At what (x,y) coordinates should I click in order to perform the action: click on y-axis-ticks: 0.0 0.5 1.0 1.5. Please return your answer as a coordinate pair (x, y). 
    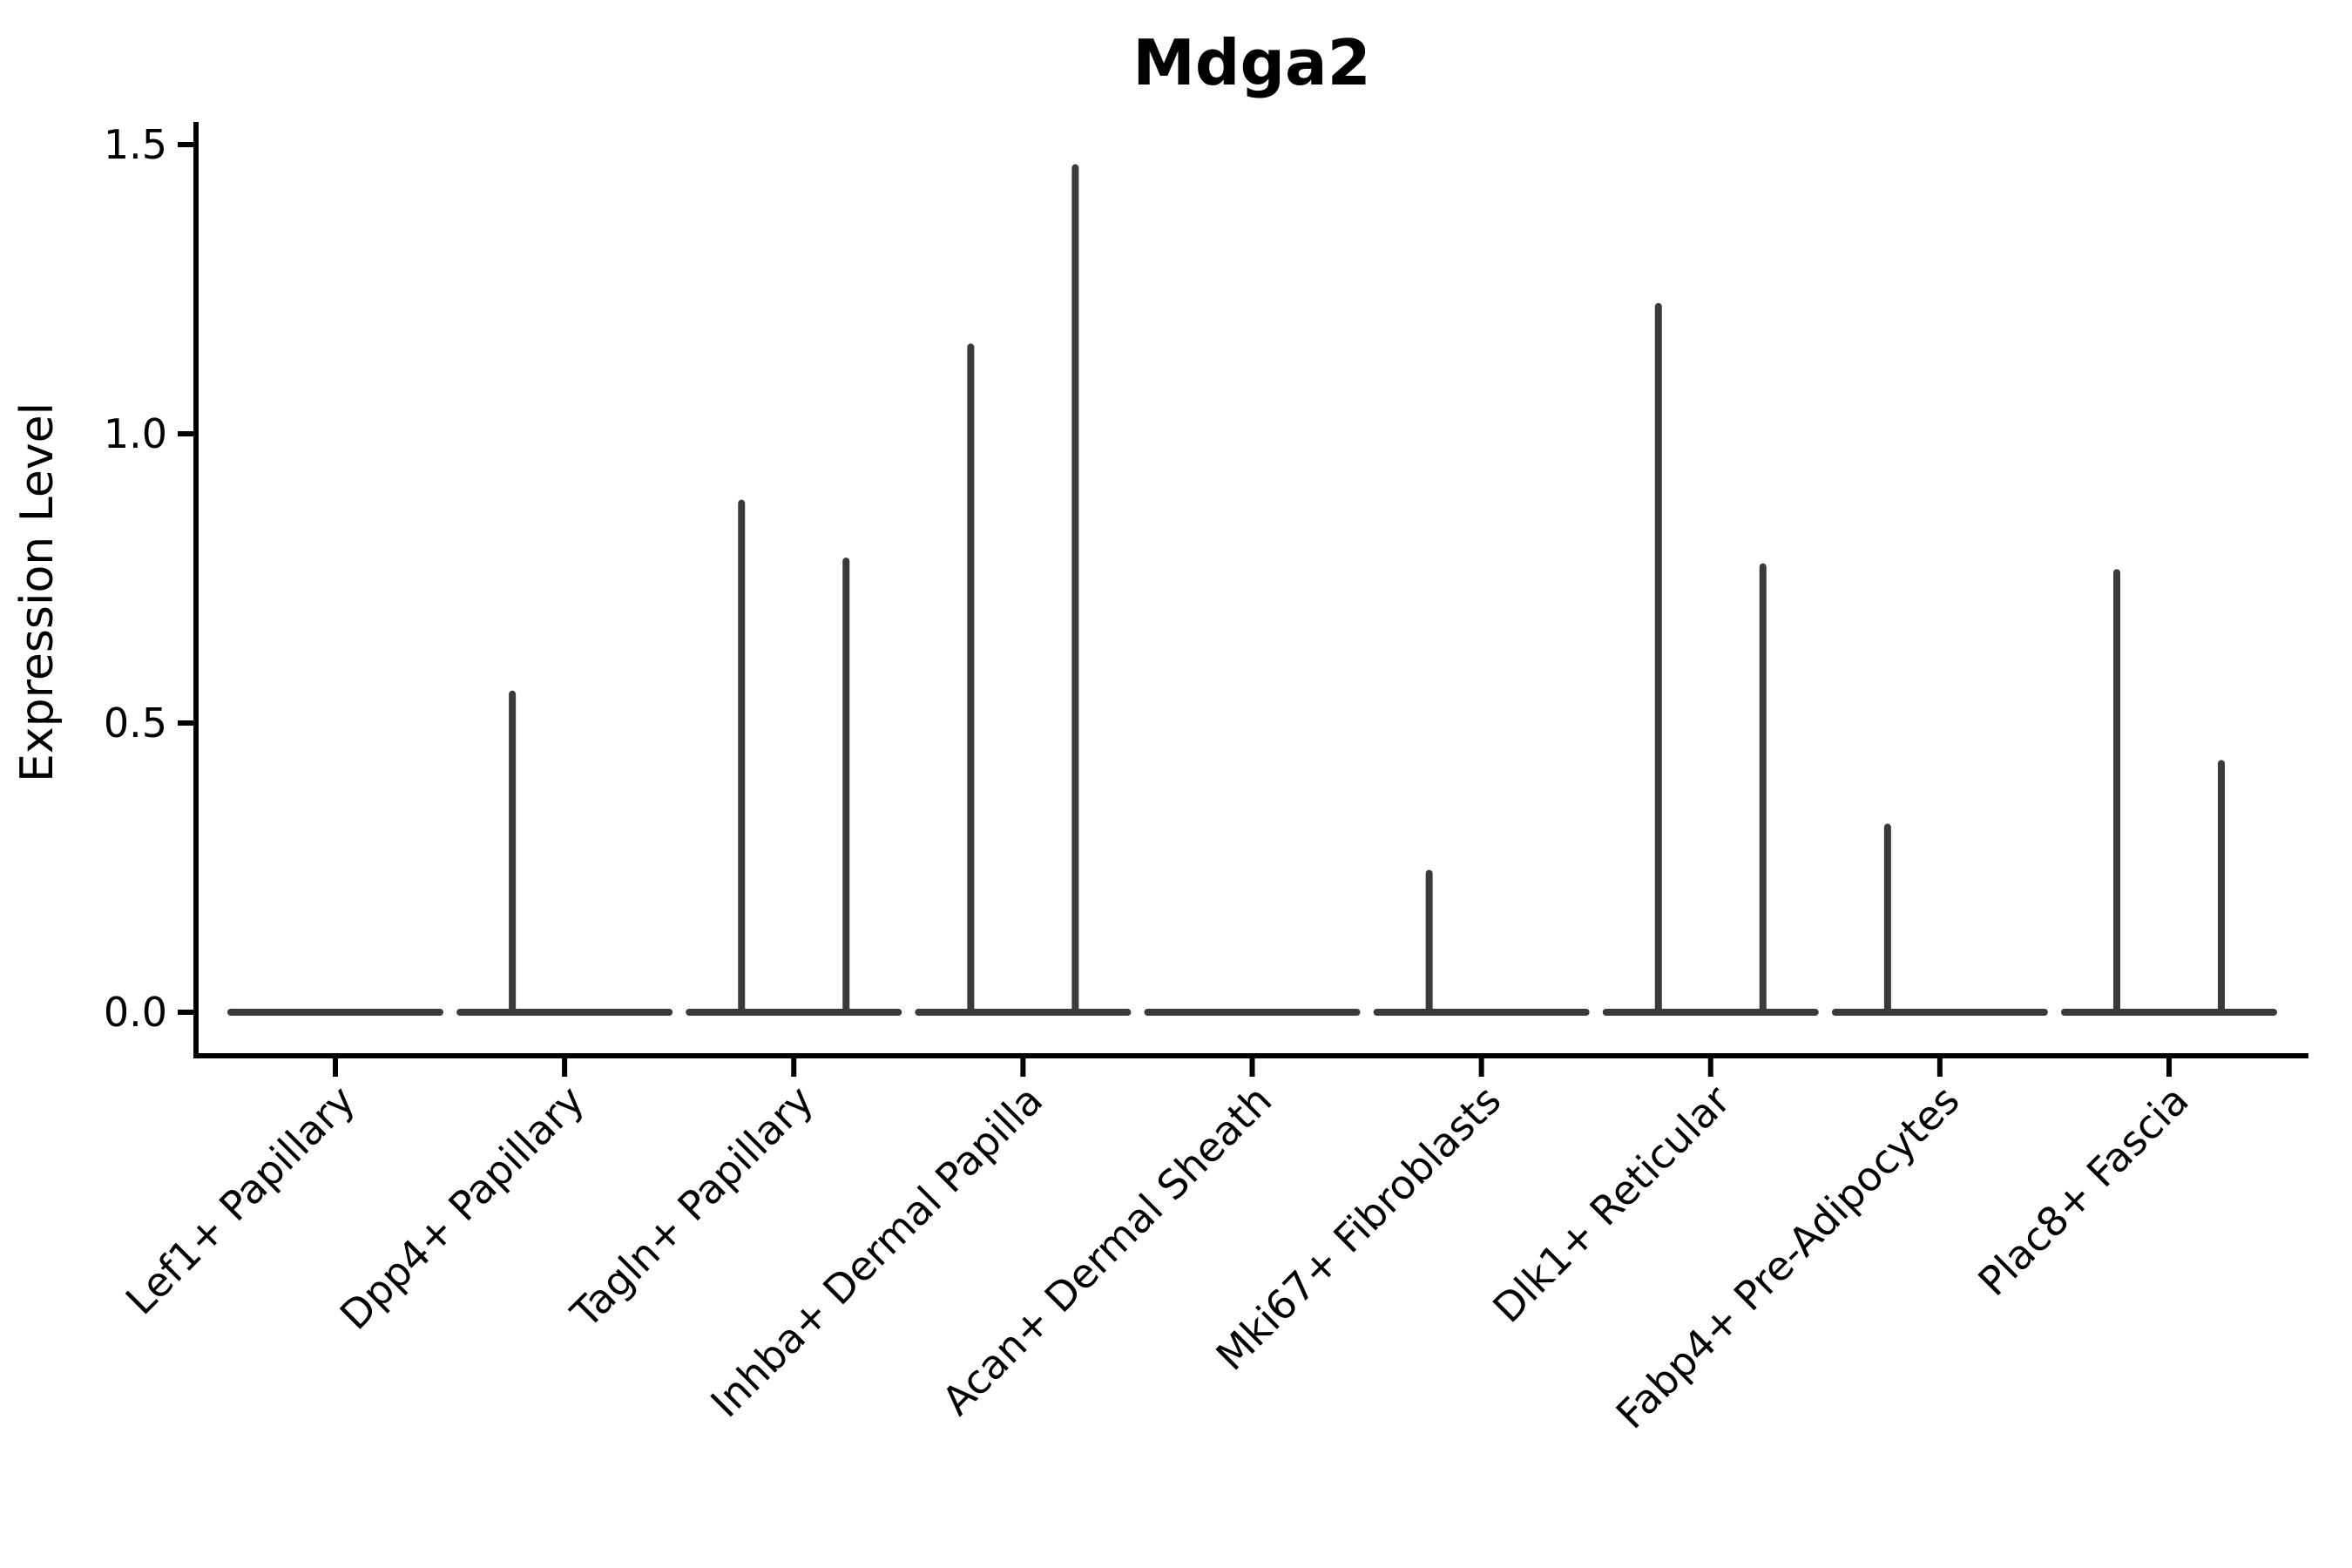
    Looking at the image, I should click on (150, 578).